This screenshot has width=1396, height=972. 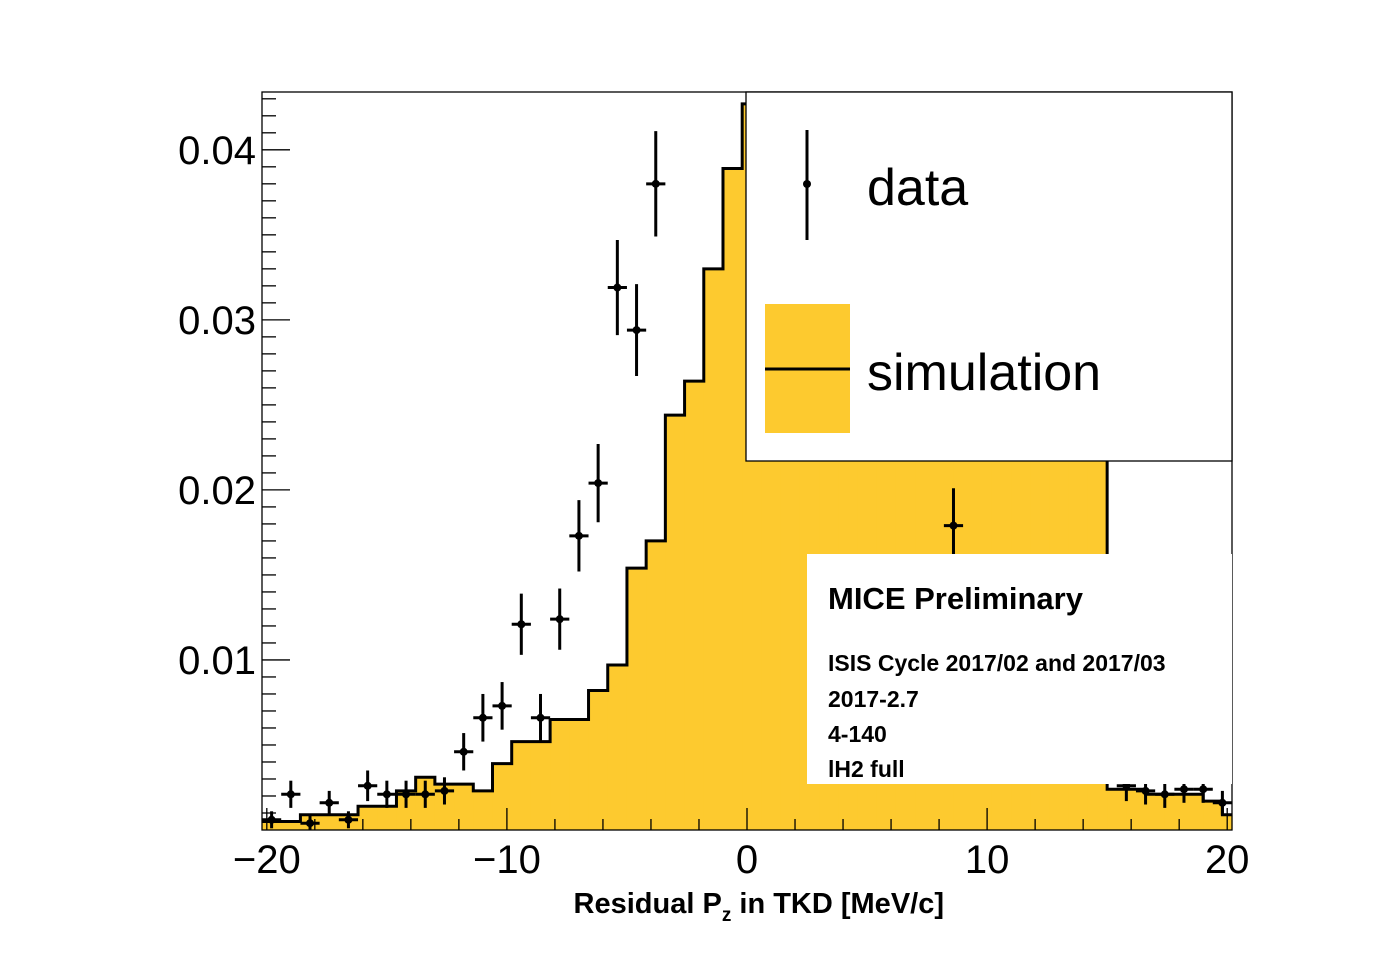 What do you see at coordinates (267, 860) in the screenshot?
I see `x-tick-label: −20` at bounding box center [267, 860].